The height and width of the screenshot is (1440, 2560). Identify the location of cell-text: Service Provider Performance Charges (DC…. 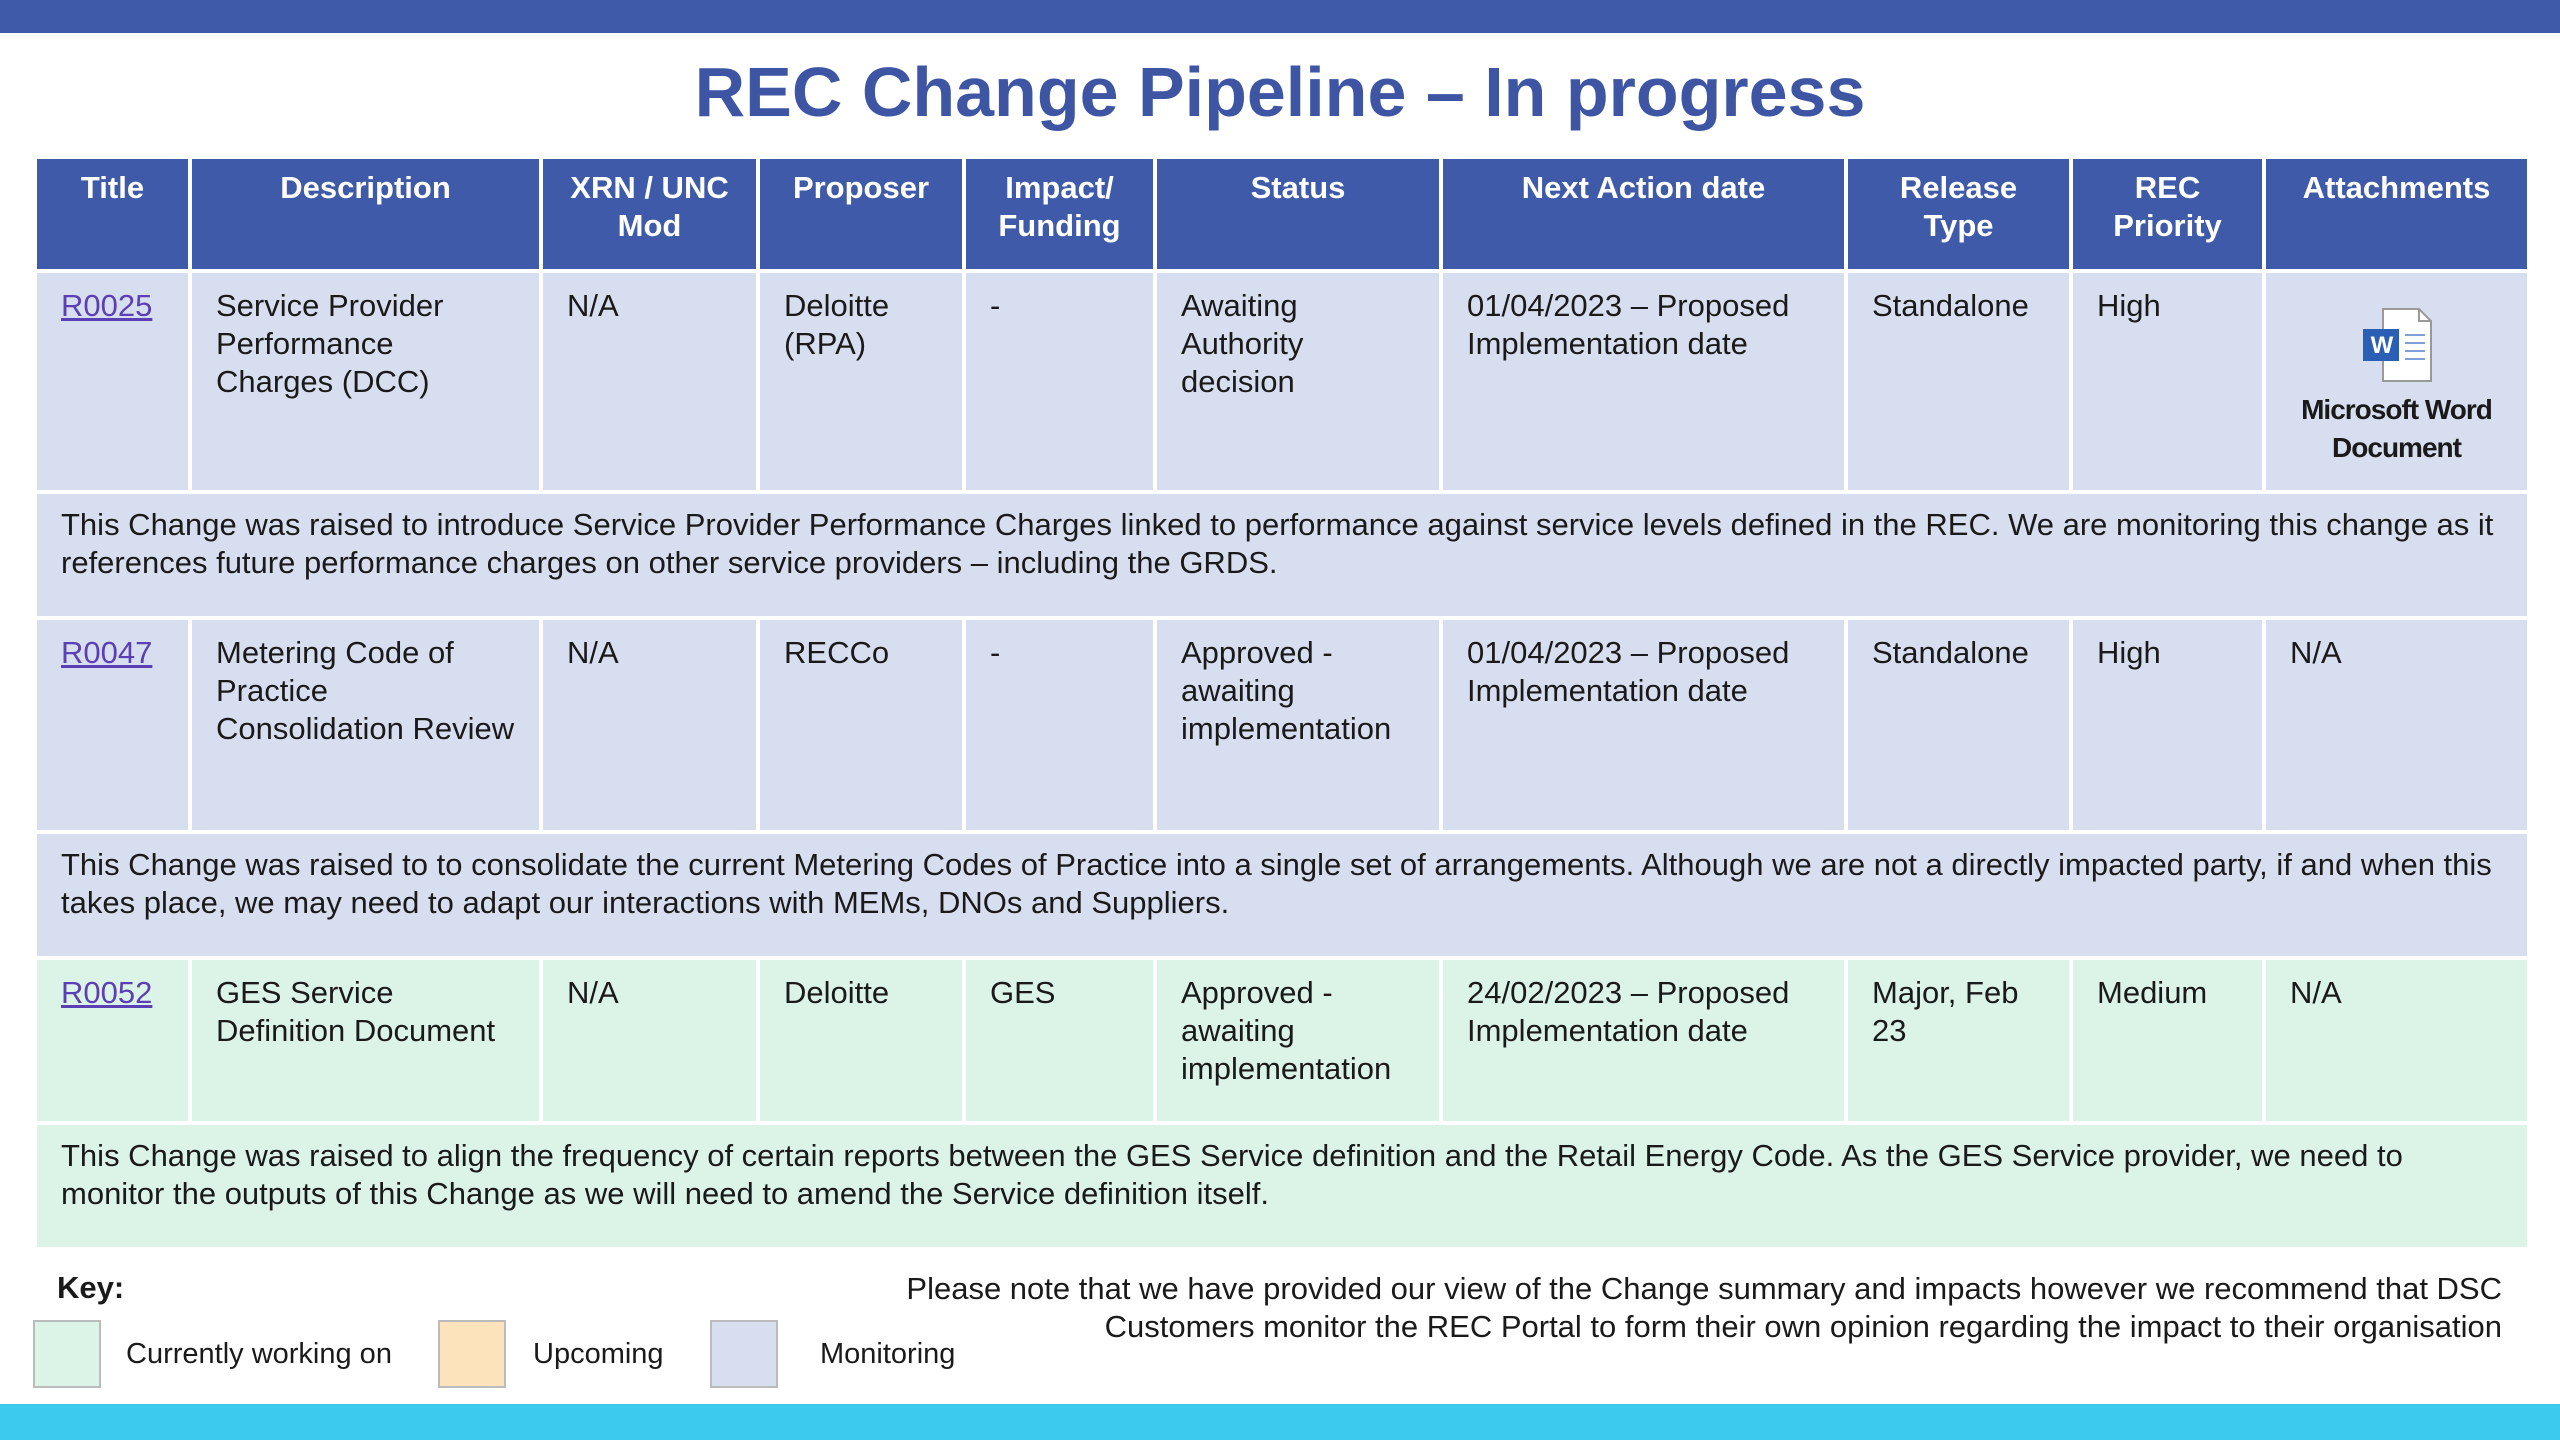
(330, 343).